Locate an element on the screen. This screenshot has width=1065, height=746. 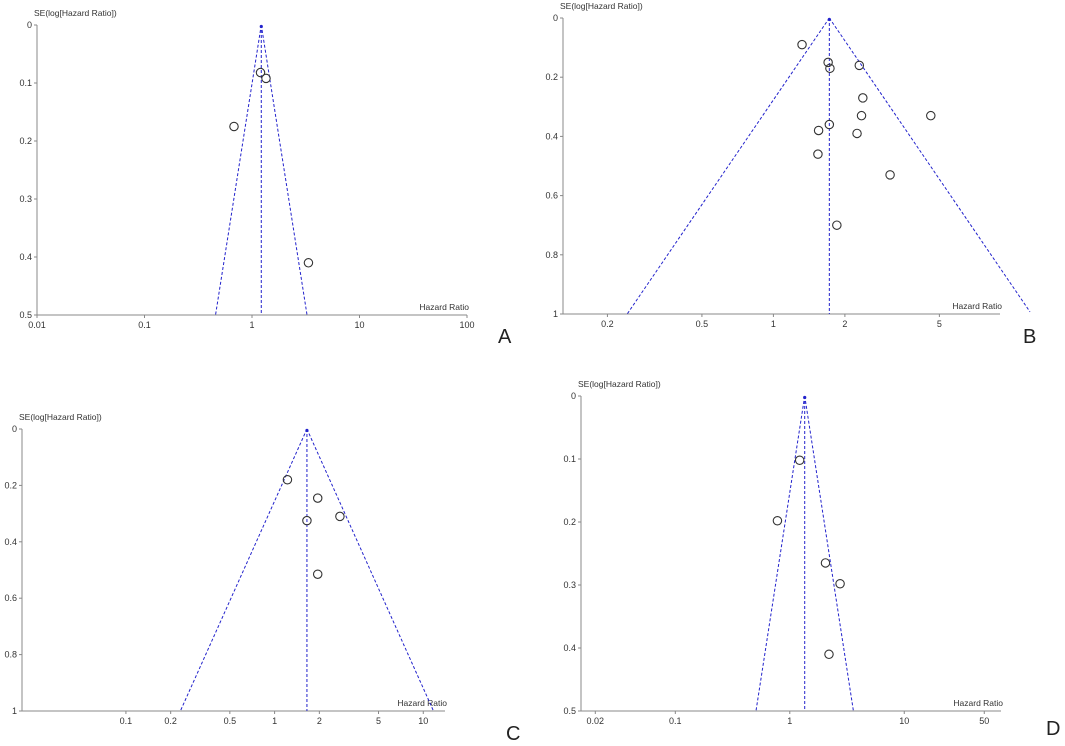
x-tick-label: 100 is located at coordinates (466, 325).